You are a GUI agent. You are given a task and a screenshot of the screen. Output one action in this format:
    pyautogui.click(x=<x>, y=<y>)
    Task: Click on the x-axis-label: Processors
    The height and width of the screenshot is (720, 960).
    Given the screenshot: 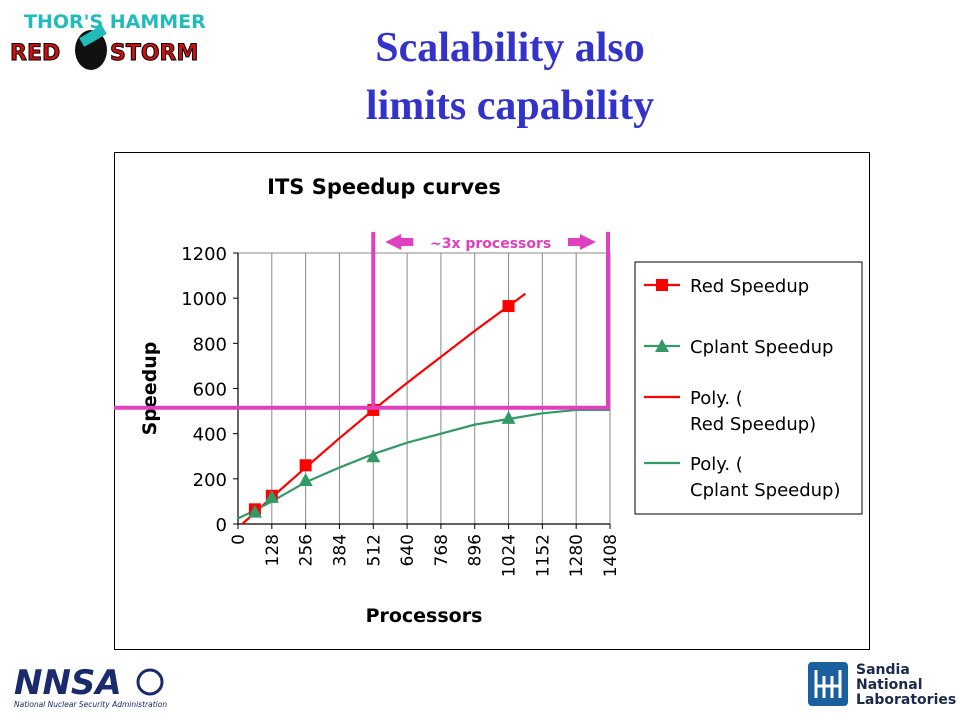 What is the action you would take?
    pyautogui.click(x=424, y=616)
    